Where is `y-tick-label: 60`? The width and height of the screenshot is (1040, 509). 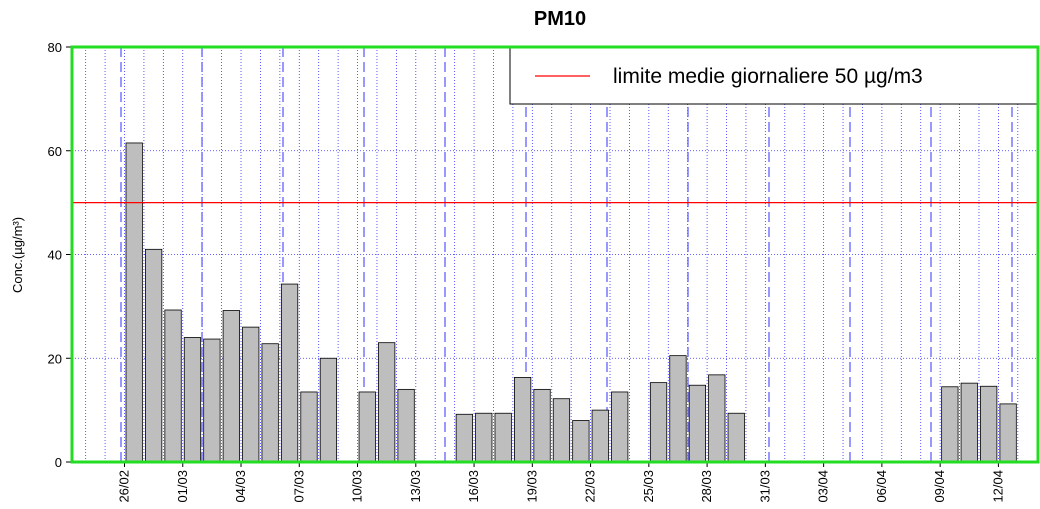
y-tick-label: 60 is located at coordinates (55, 151).